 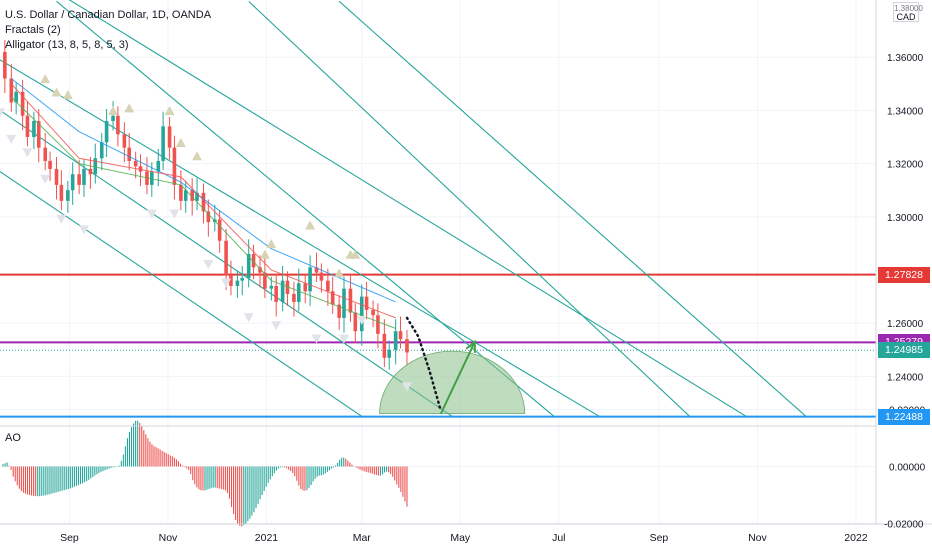 I want to click on ao-tick-label: -0.02000, so click(x=904, y=525).